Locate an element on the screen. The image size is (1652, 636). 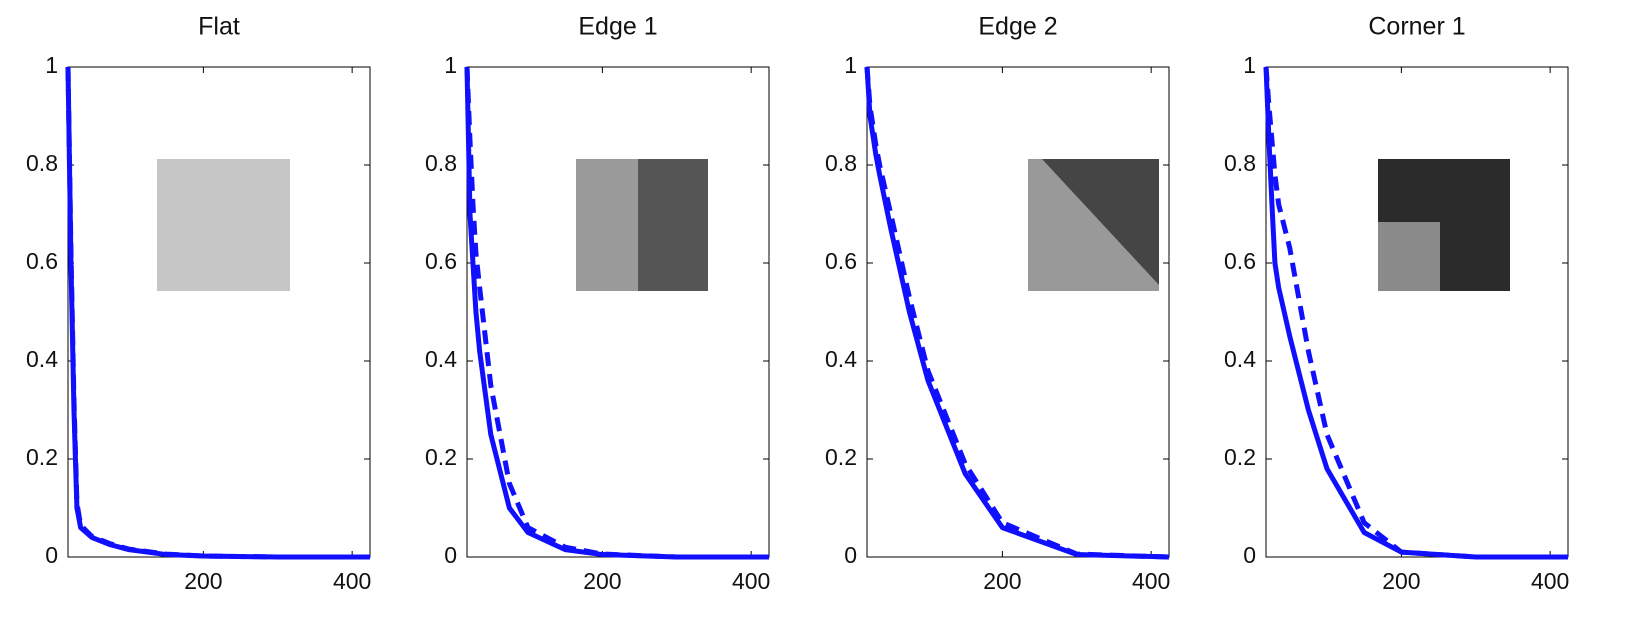
inset-flat is located at coordinates (223, 225).